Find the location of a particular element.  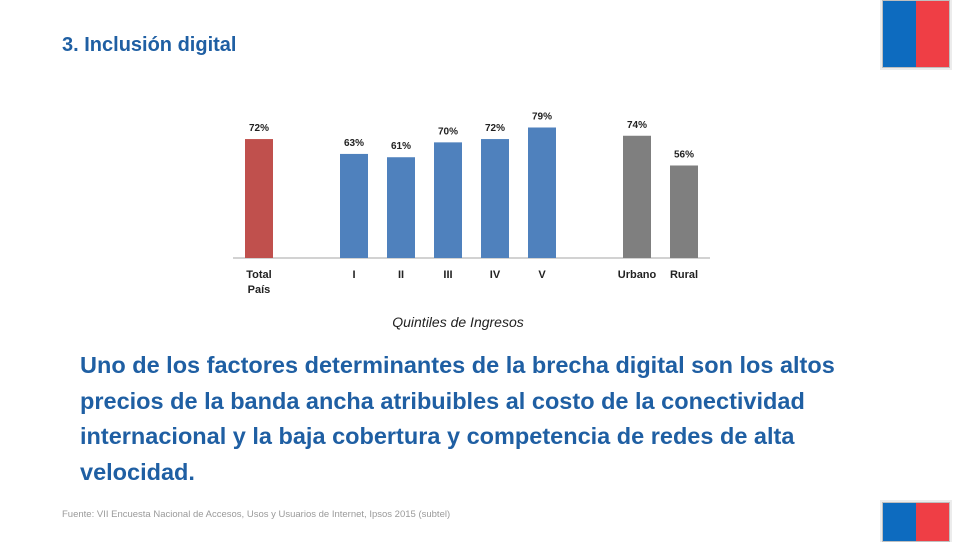

bar-value-label: 74% is located at coordinates (637, 125).